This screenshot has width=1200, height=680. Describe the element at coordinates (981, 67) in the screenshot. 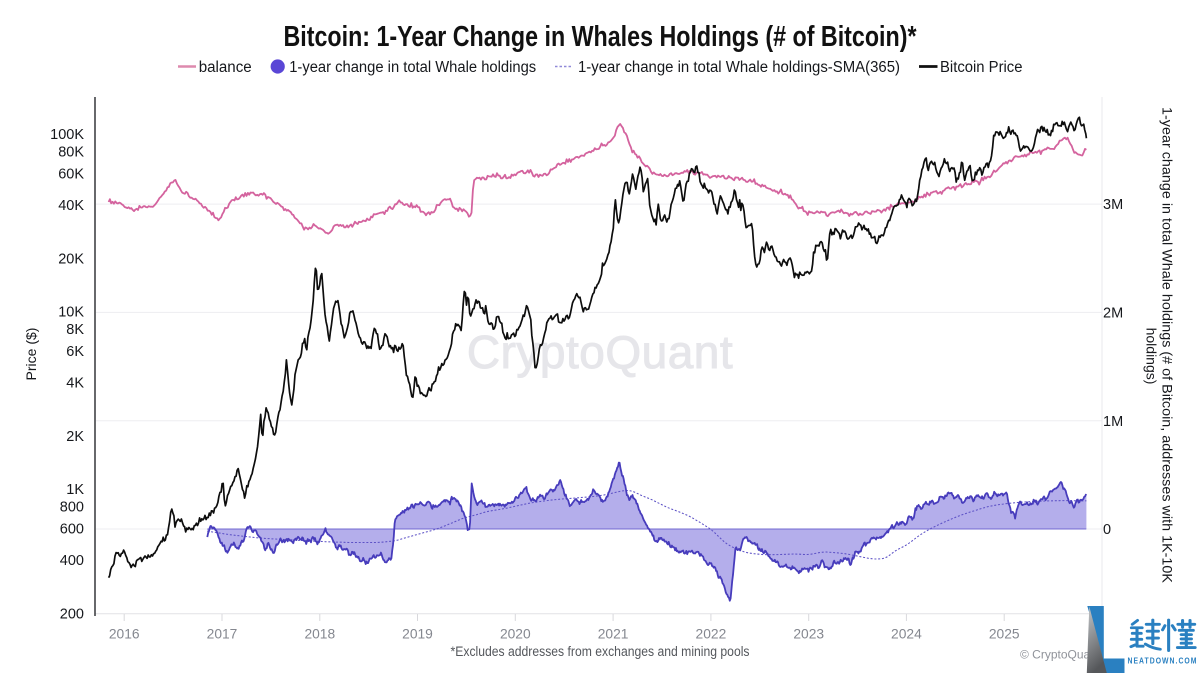

I see `svg-text: Bitcoin Price` at that location.